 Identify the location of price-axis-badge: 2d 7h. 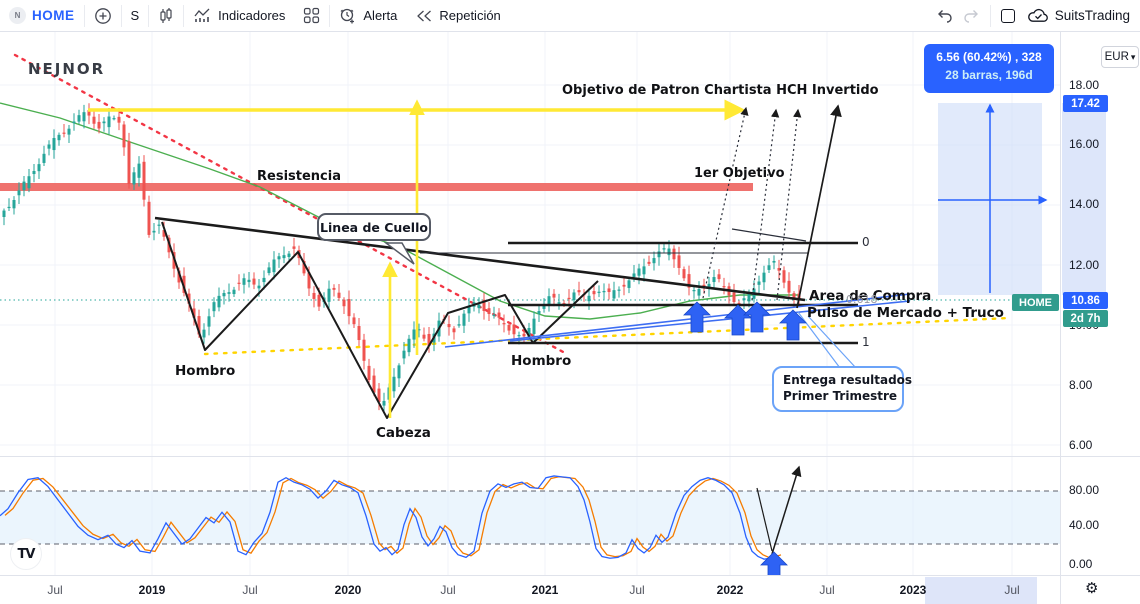
(1085, 318).